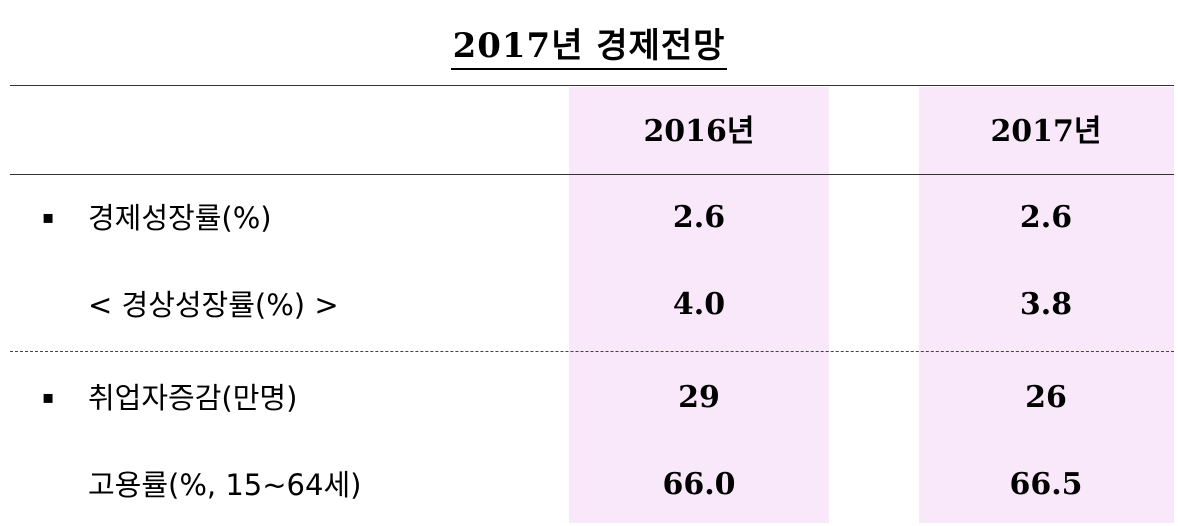 Image resolution: width=1178 pixels, height=526 pixels. I want to click on page-title: 2017년 경제전망, so click(589, 44).